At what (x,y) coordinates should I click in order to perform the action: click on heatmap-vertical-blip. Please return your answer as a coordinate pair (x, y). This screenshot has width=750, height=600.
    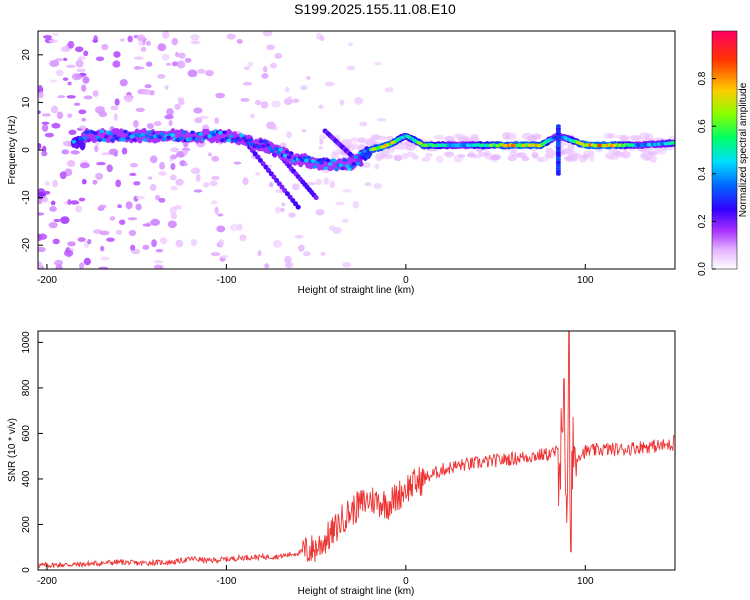
    Looking at the image, I should click on (558, 126).